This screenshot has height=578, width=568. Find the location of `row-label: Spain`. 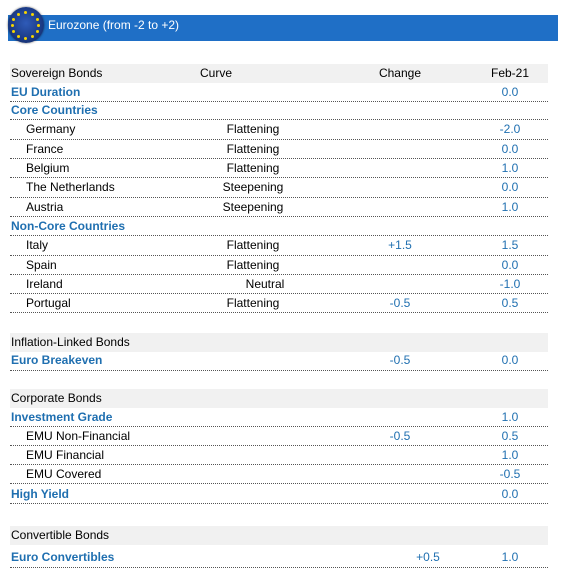

row-label: Spain is located at coordinates (41, 265).